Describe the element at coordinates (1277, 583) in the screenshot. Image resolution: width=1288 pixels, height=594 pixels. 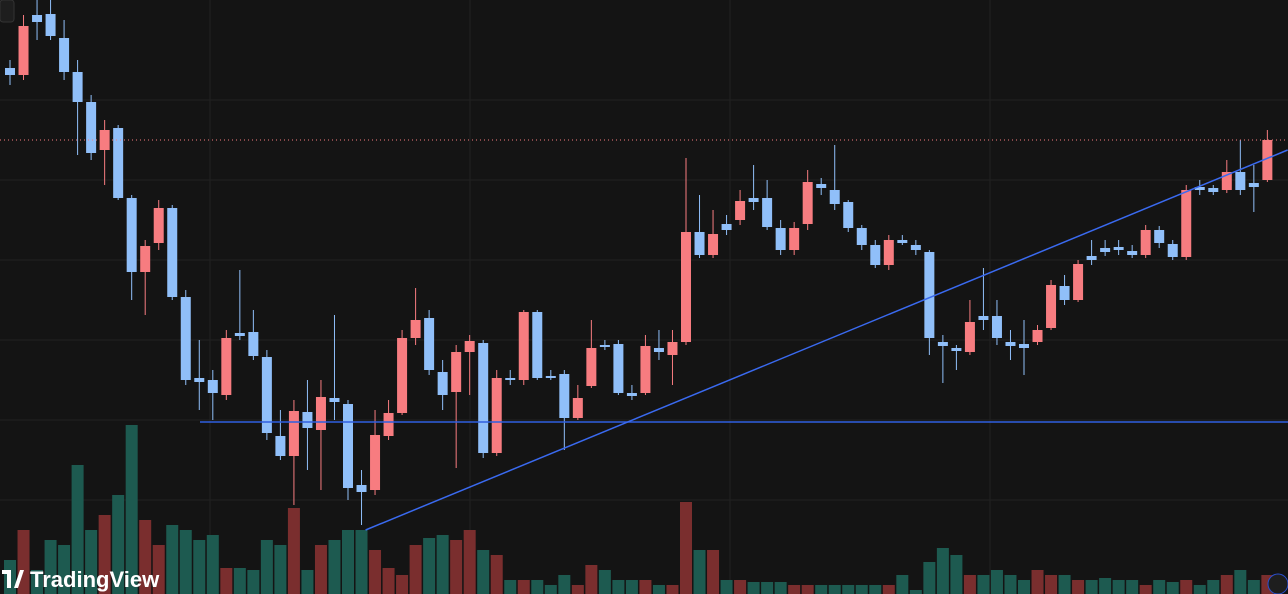
I see `action-button` at that location.